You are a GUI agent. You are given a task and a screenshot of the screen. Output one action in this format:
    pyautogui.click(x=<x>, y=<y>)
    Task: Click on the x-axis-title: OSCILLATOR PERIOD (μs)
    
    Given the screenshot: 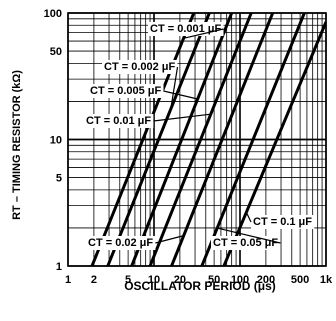 What is the action you would take?
    pyautogui.click(x=200, y=286)
    